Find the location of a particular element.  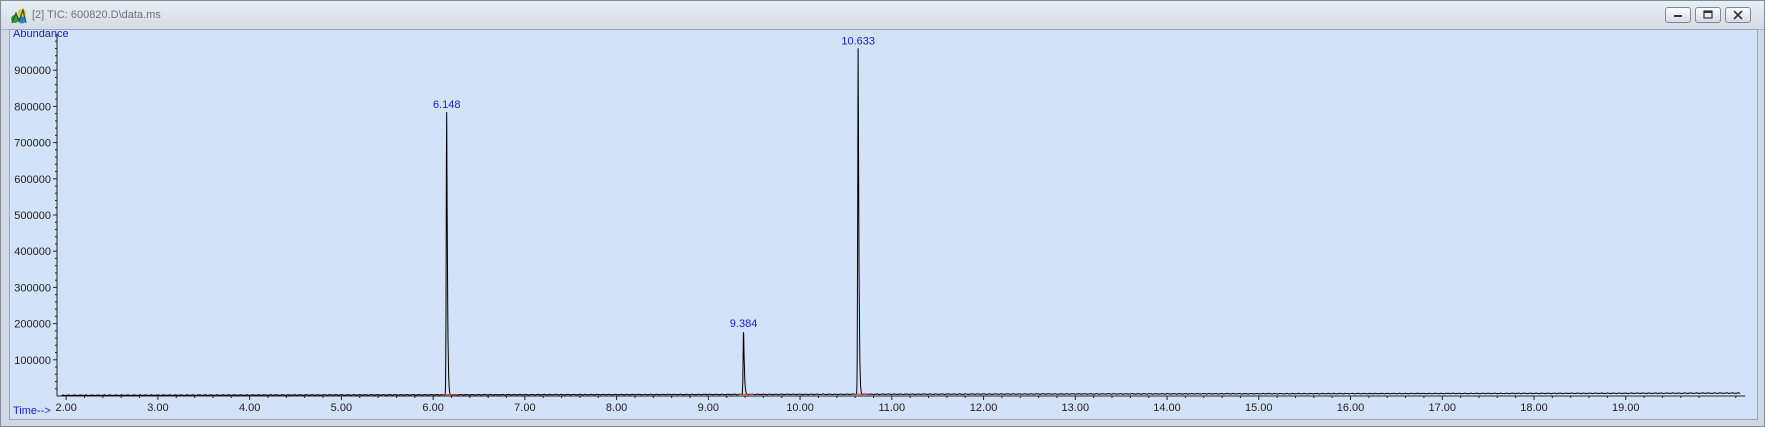

minimize-icon is located at coordinates (1678, 16).